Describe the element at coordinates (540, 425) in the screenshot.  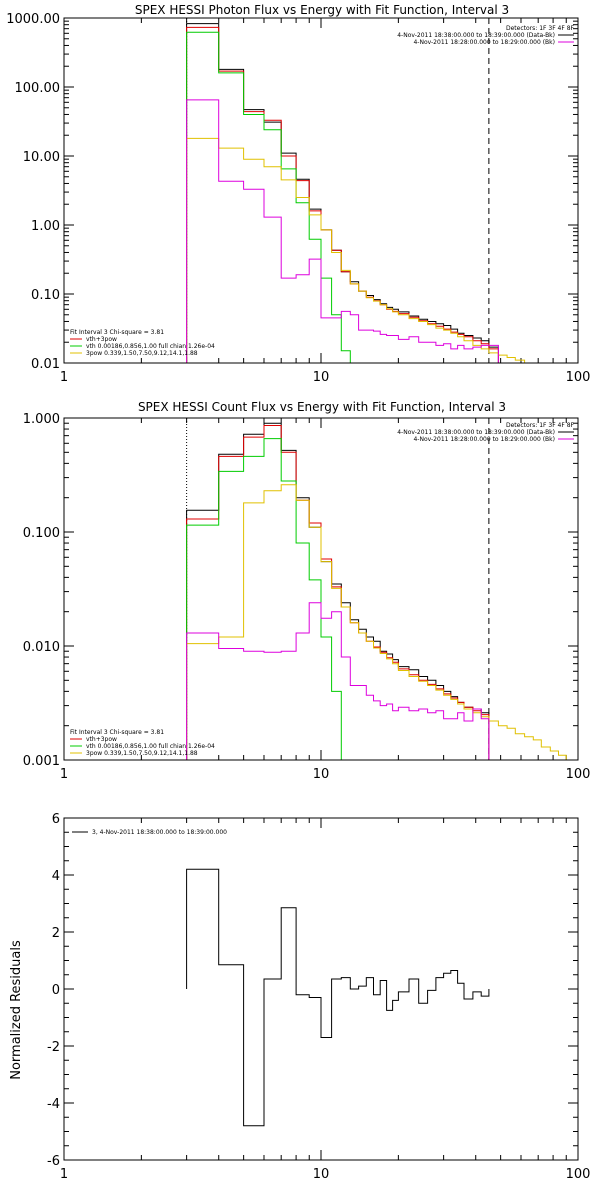
I see `count-legend-header: Detectors: 1F 3F 4F 8F` at that location.